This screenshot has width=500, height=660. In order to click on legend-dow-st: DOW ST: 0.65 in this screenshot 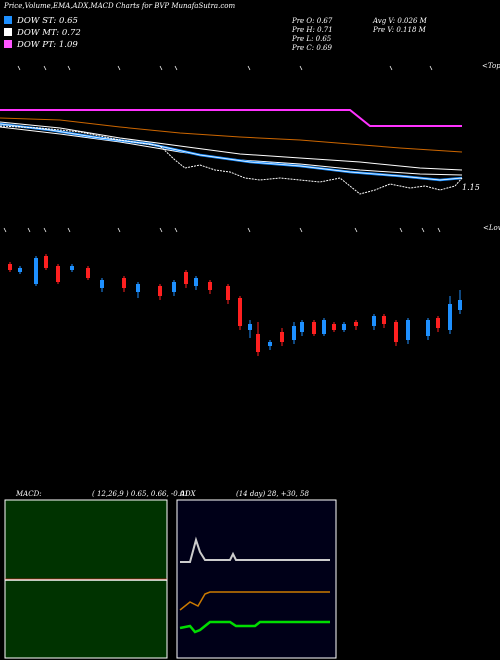, I will do `click(41, 21)`.